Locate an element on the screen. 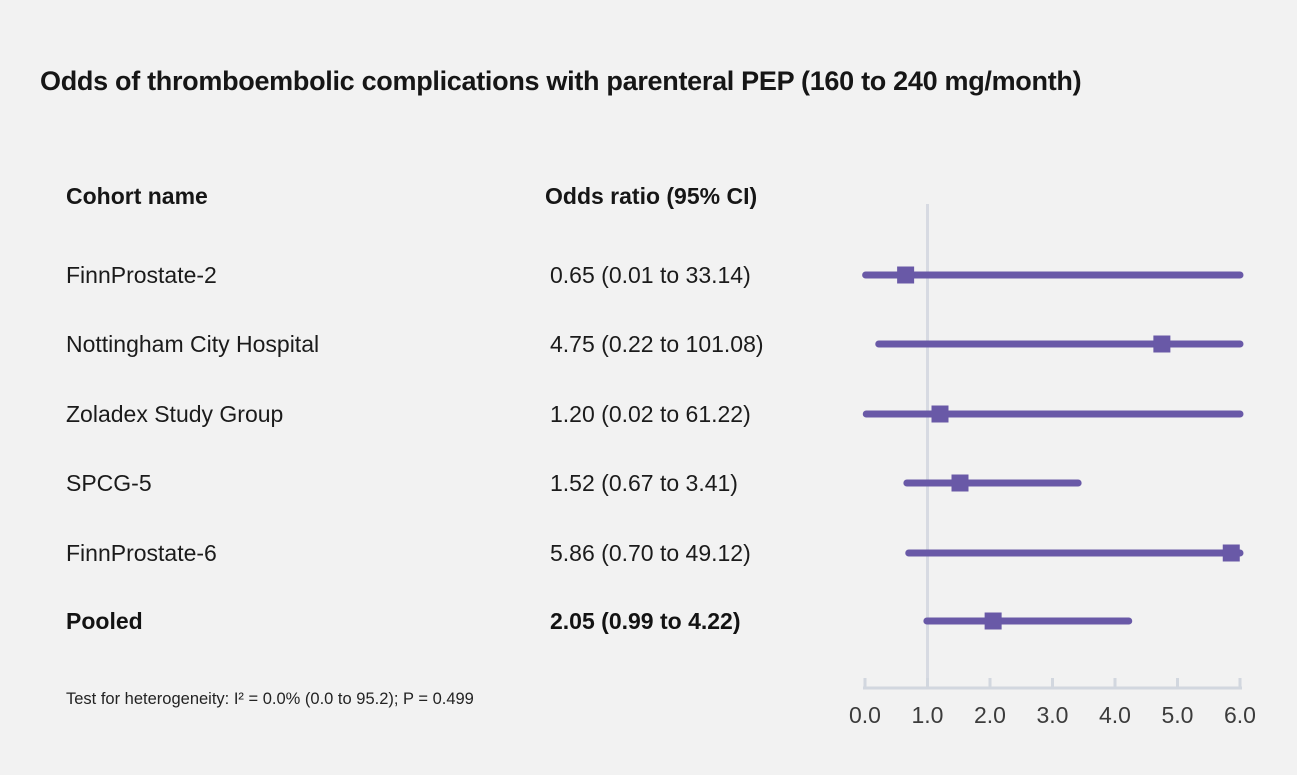 The image size is (1297, 775). cohort-name: Zoladex Study Group is located at coordinates (175, 414).